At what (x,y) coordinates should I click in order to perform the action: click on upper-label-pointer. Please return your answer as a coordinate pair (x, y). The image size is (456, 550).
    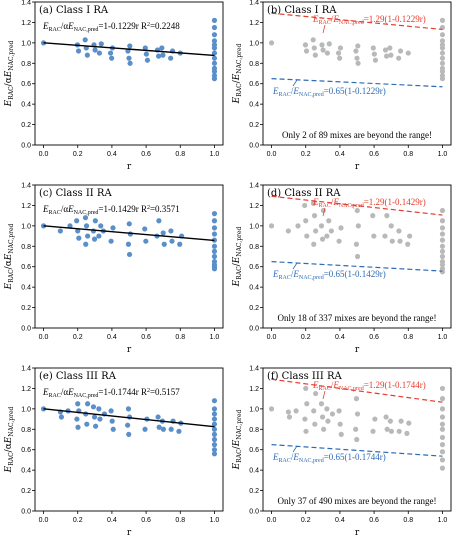
    Looking at the image, I should click on (324, 212).